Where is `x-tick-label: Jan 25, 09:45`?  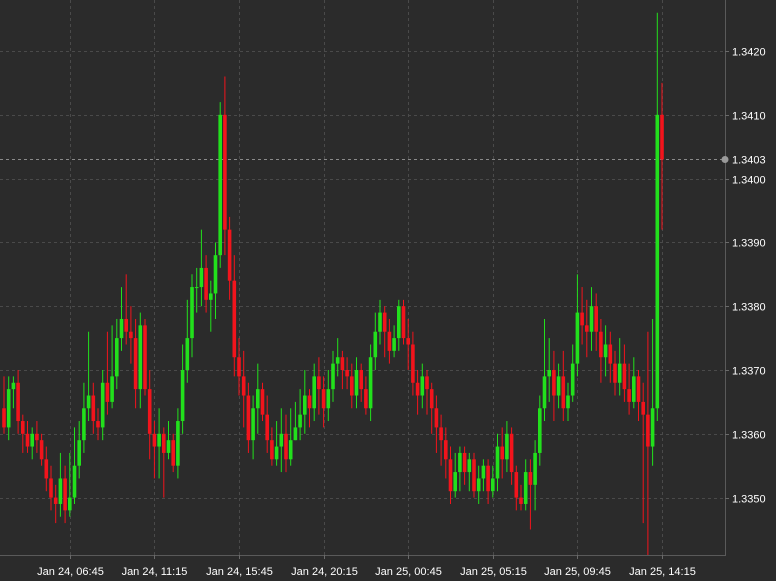
x-tick-label: Jan 25, 09:45 is located at coordinates (577, 572).